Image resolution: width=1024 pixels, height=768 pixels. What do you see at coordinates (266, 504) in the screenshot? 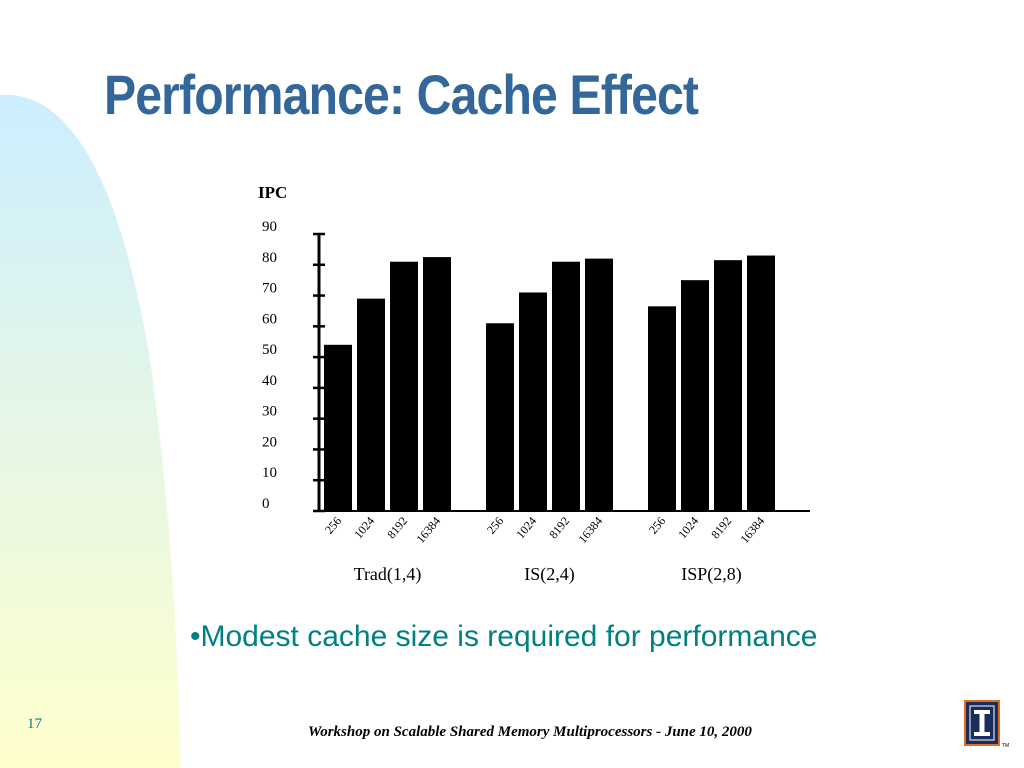
I see `y-tick-label-0: 0` at bounding box center [266, 504].